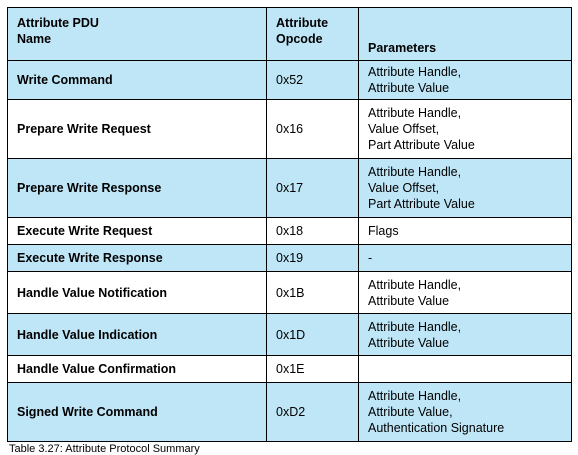 This screenshot has width=578, height=455. What do you see at coordinates (104, 449) in the screenshot?
I see `table-caption: Table 3.27: Attribute Protocol Summary` at bounding box center [104, 449].